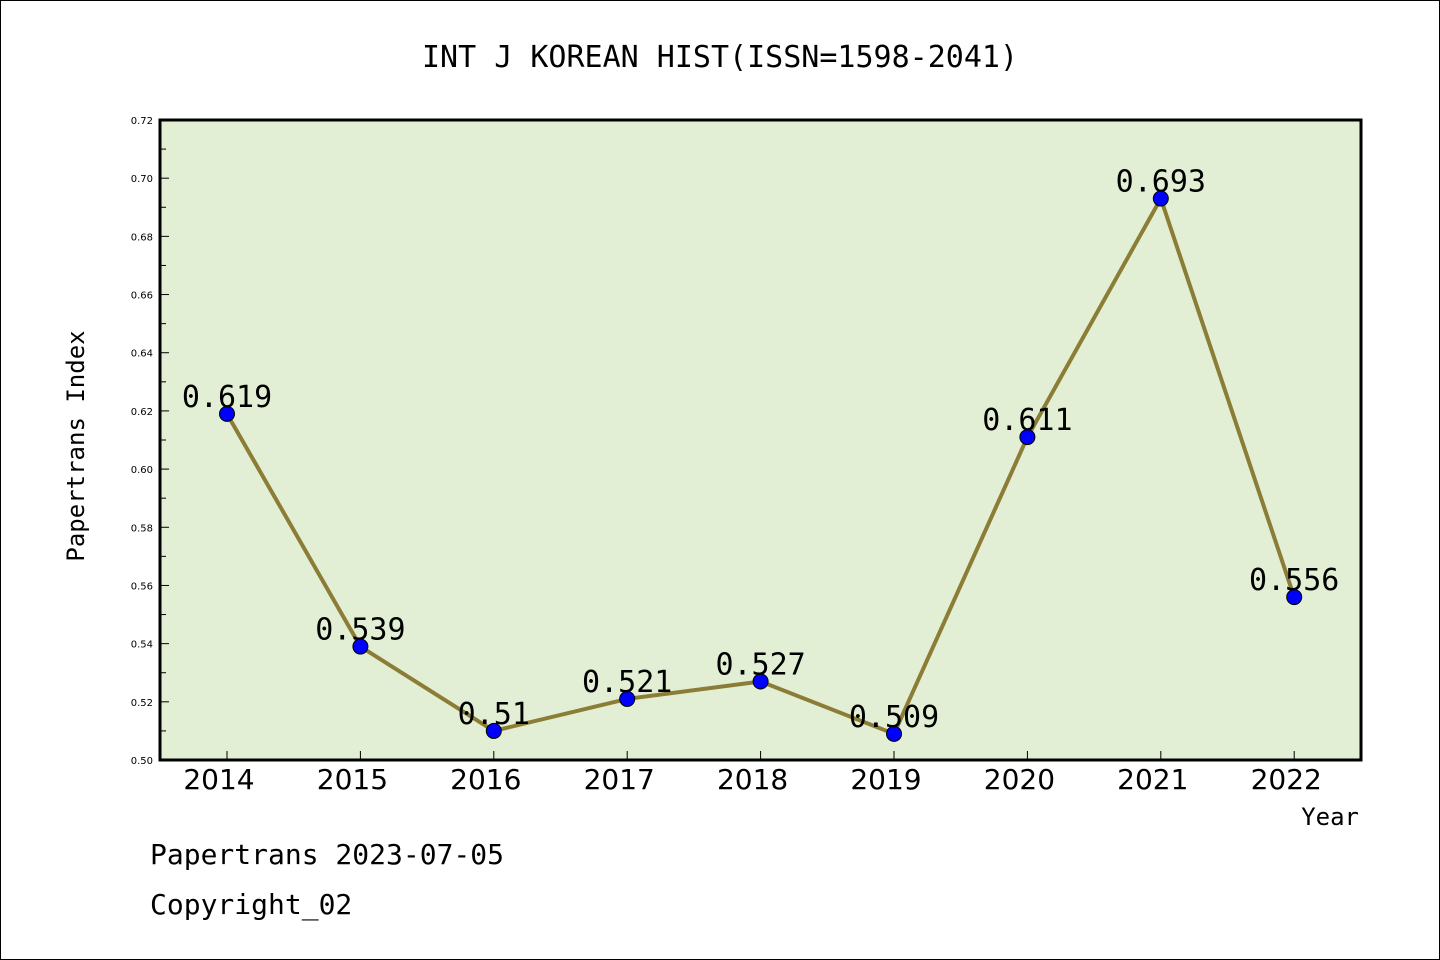  What do you see at coordinates (142, 237) in the screenshot?
I see `y-tick-label: 0.68` at bounding box center [142, 237].